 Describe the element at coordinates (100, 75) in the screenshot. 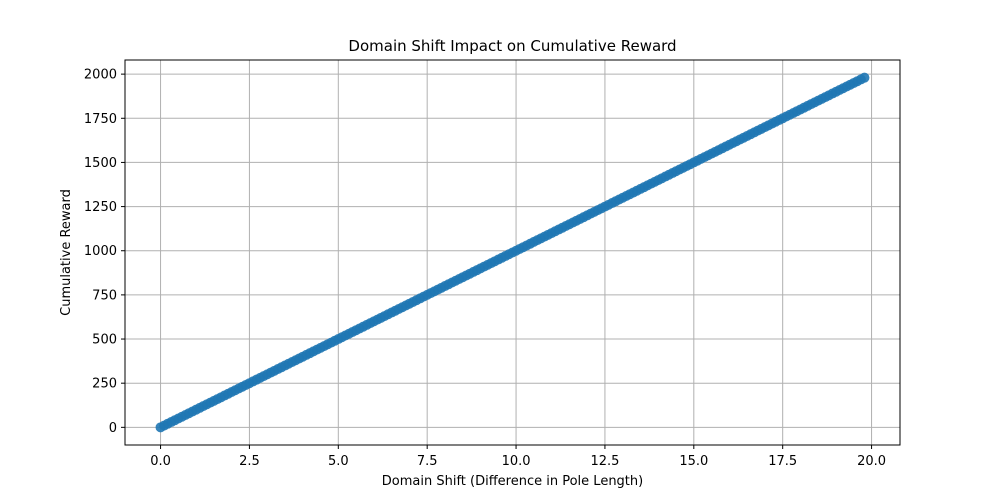

I see `y-tick-label: 2000` at that location.